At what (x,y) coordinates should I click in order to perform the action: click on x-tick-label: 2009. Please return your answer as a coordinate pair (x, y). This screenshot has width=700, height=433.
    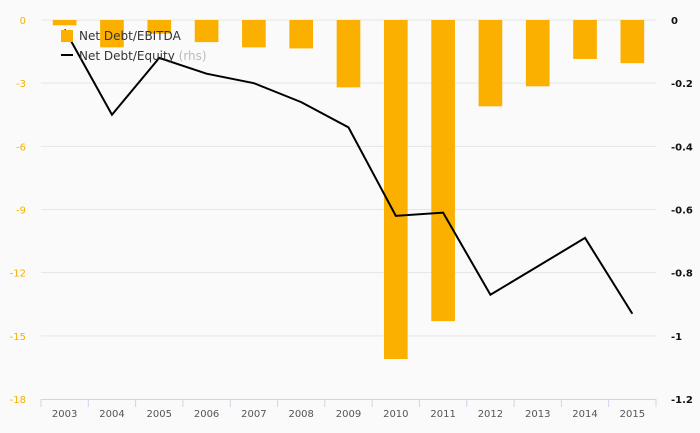
    Looking at the image, I should click on (348, 414).